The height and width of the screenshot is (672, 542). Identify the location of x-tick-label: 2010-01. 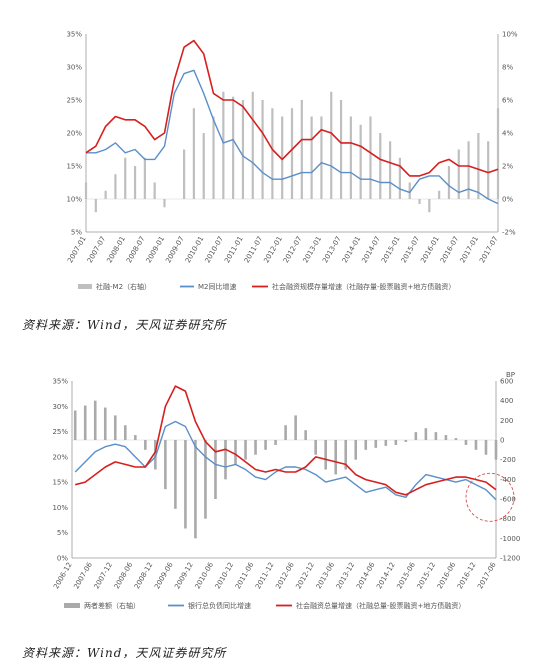
(195, 249).